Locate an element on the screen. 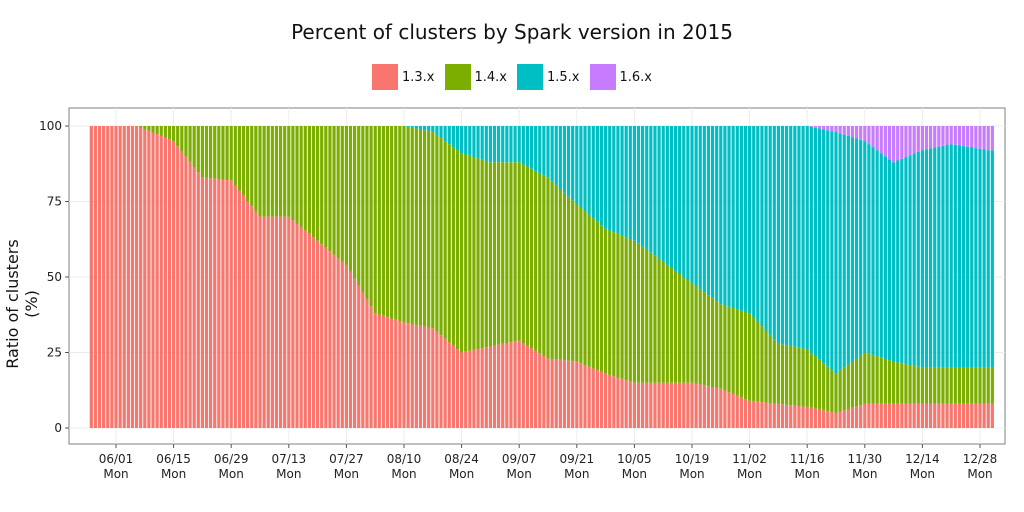  x-tick-label-date: 06/15 is located at coordinates (173, 459).